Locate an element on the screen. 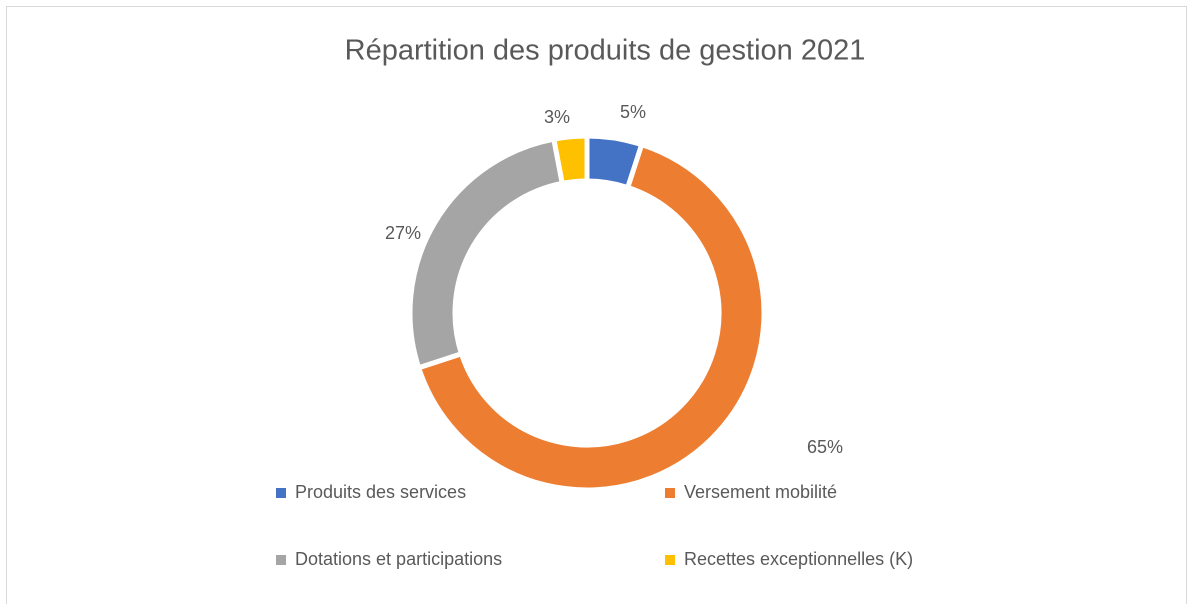  data-label: 27% is located at coordinates (403, 233).